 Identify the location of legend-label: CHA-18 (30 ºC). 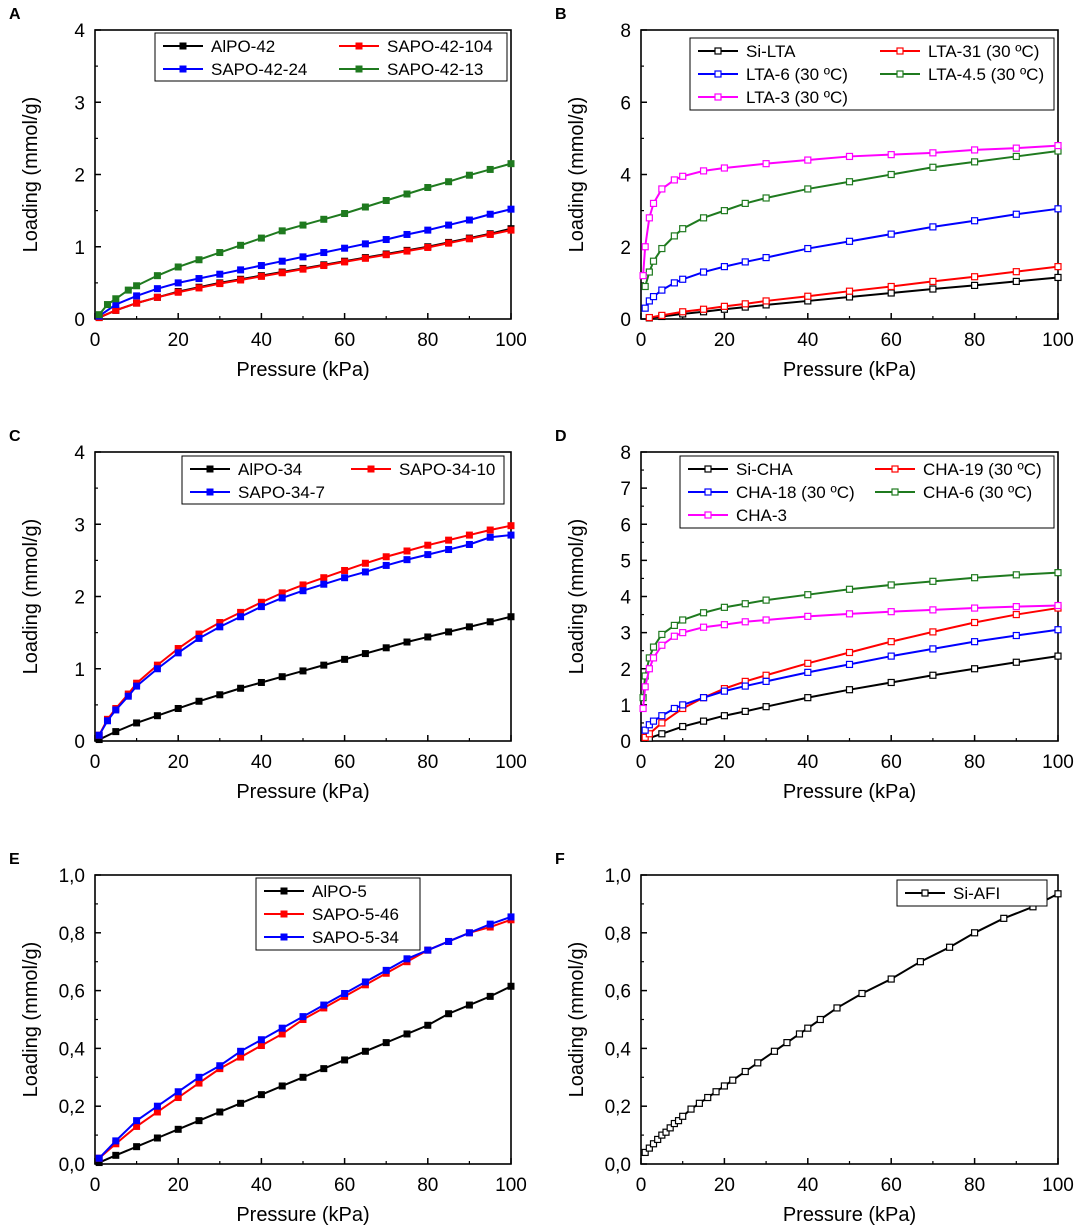
(795, 492).